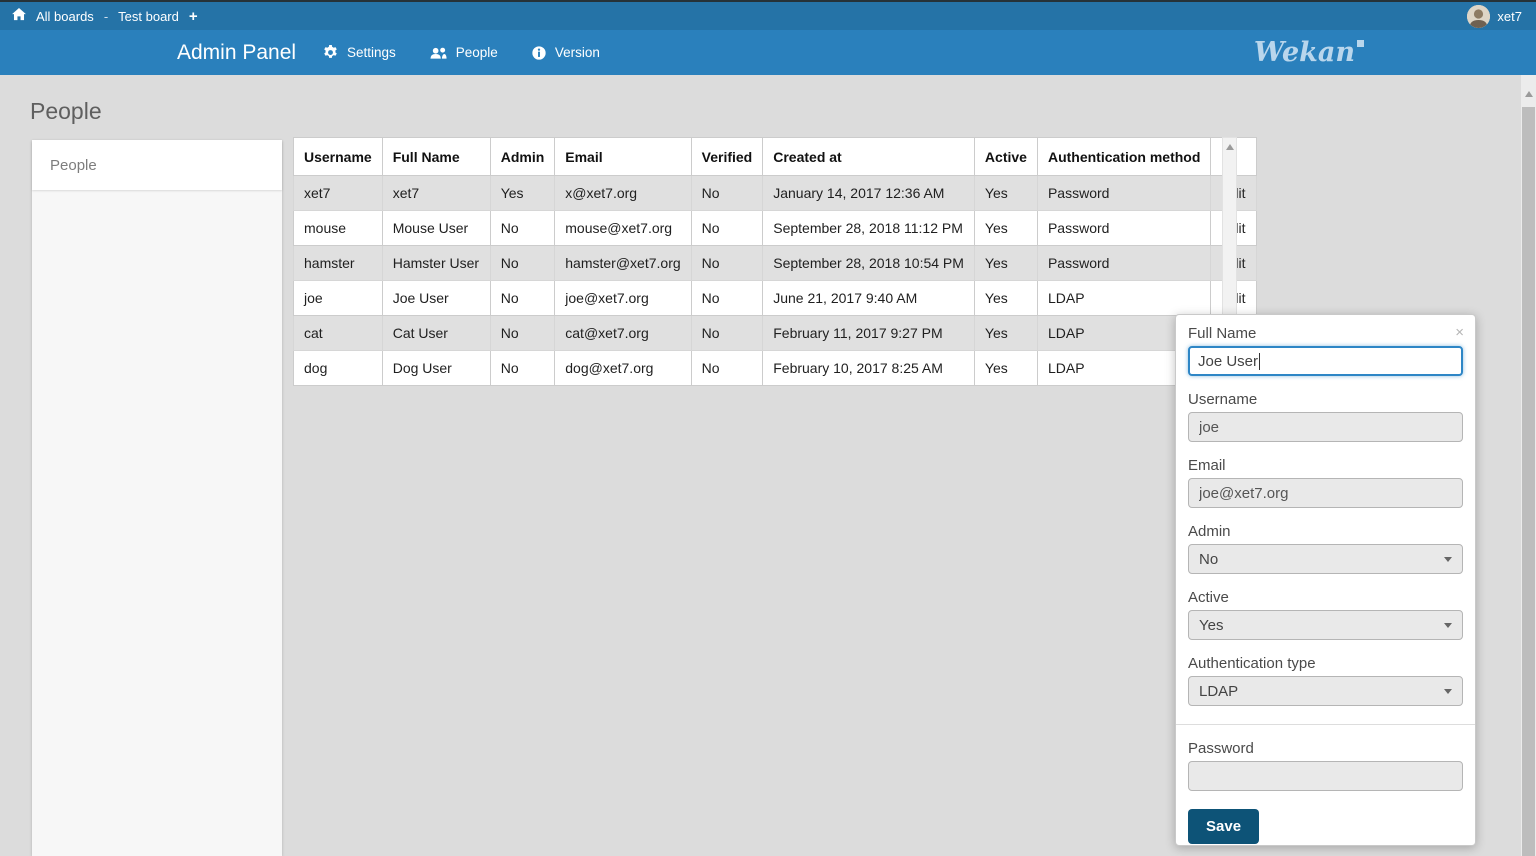 The image size is (1536, 856). Describe the element at coordinates (623, 368) in the screenshot. I see `cell-email: dog@xet7.org` at that location.